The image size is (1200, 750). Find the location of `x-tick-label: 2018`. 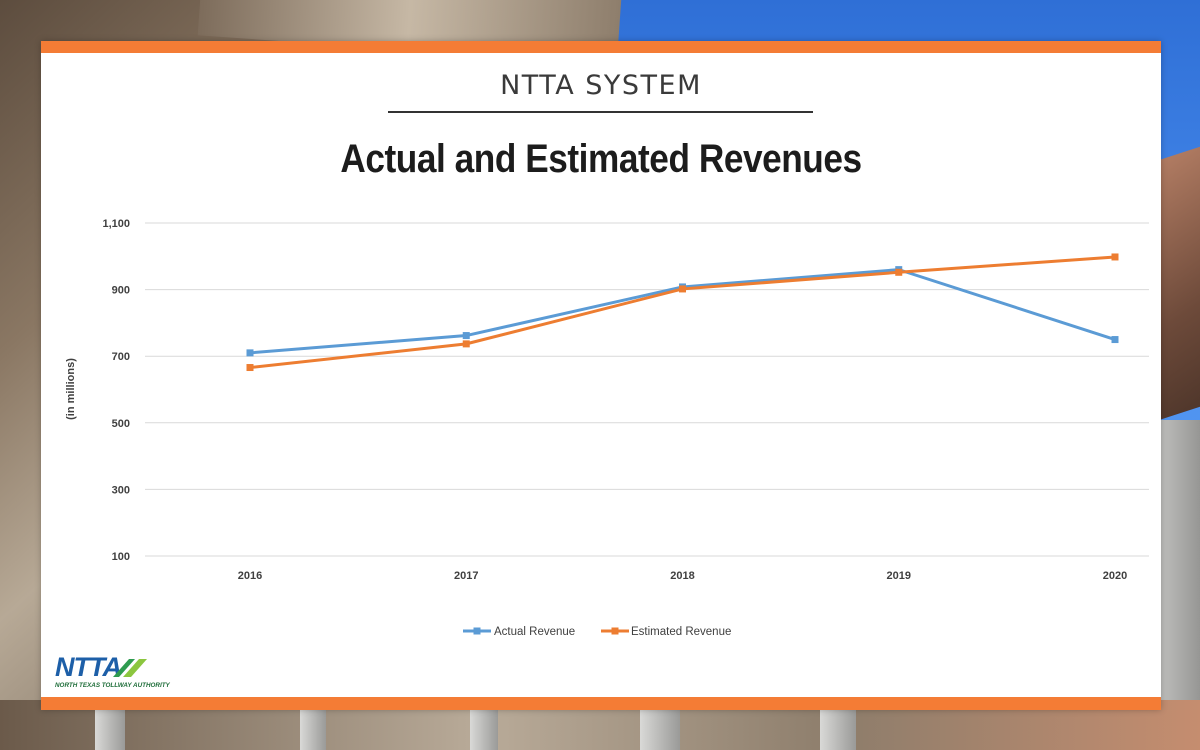

x-tick-label: 2018 is located at coordinates (682, 576).